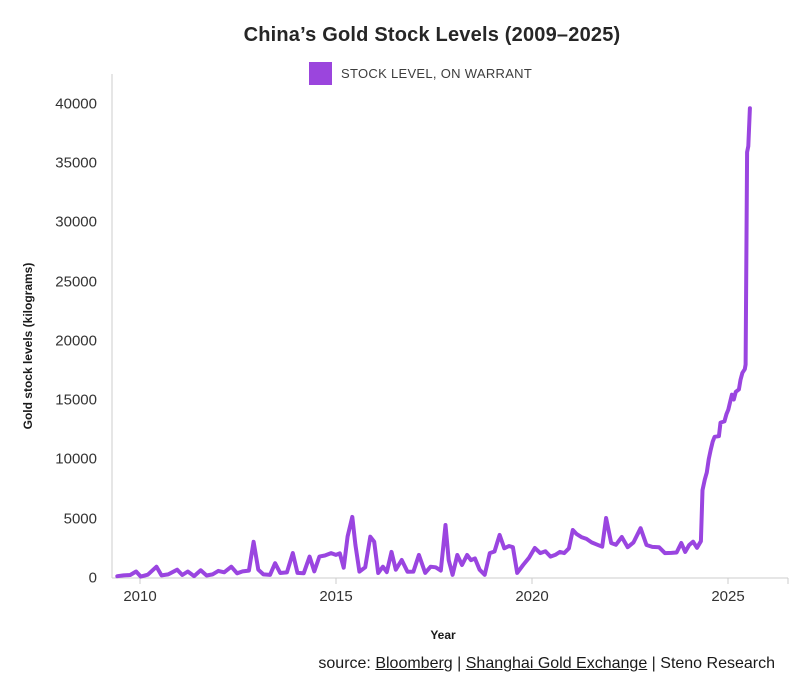 The width and height of the screenshot is (800, 695). I want to click on source-link-shanghai-gold-exchange: Shanghai Gold Exchange, so click(556, 663).